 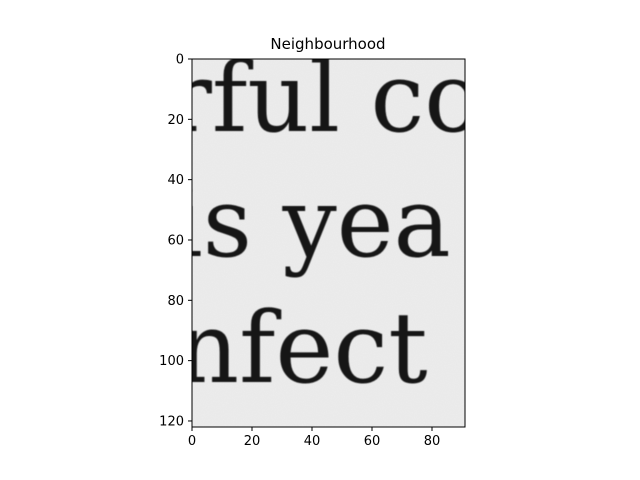 What do you see at coordinates (180, 60) in the screenshot?
I see `y-tick-label: 0` at bounding box center [180, 60].